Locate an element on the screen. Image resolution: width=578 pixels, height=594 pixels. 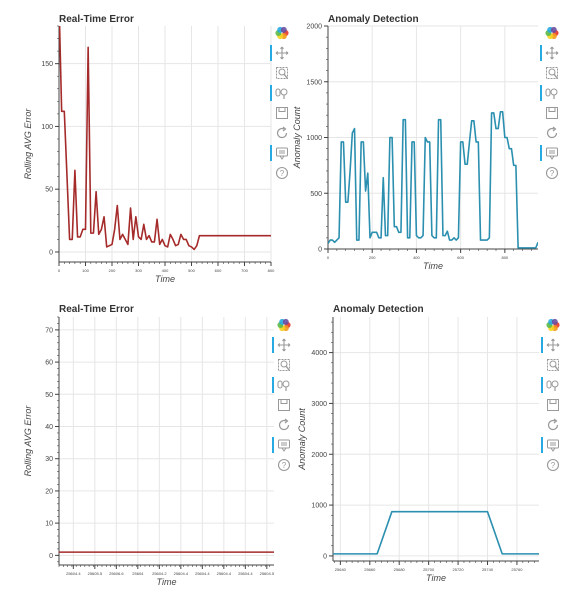
x-tick-label: 300 is located at coordinates (138, 270).